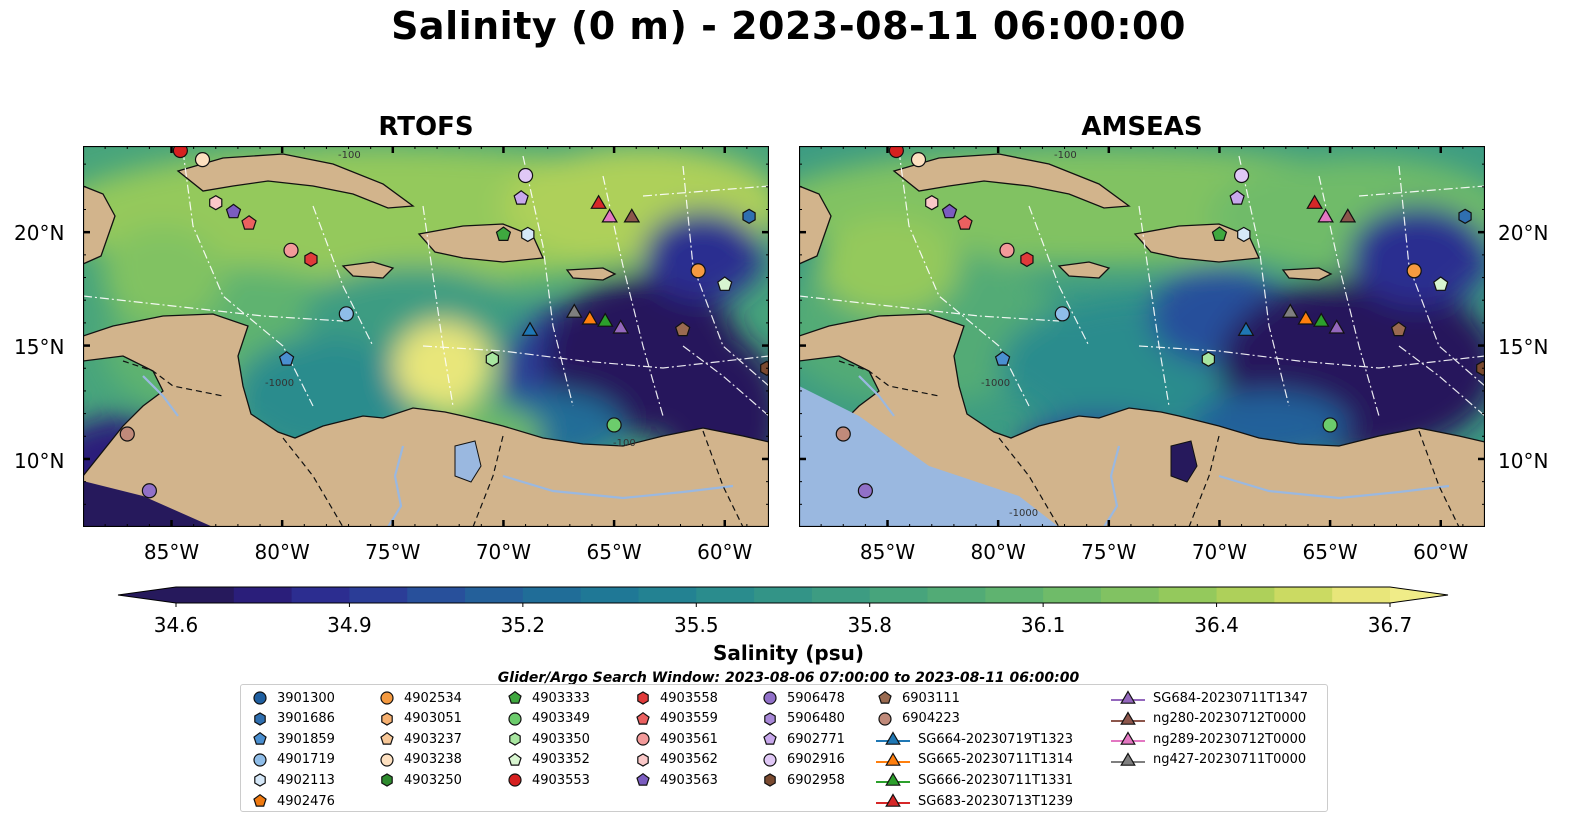  Describe the element at coordinates (1154, 451) in the screenshot. I see `rivers` at that location.